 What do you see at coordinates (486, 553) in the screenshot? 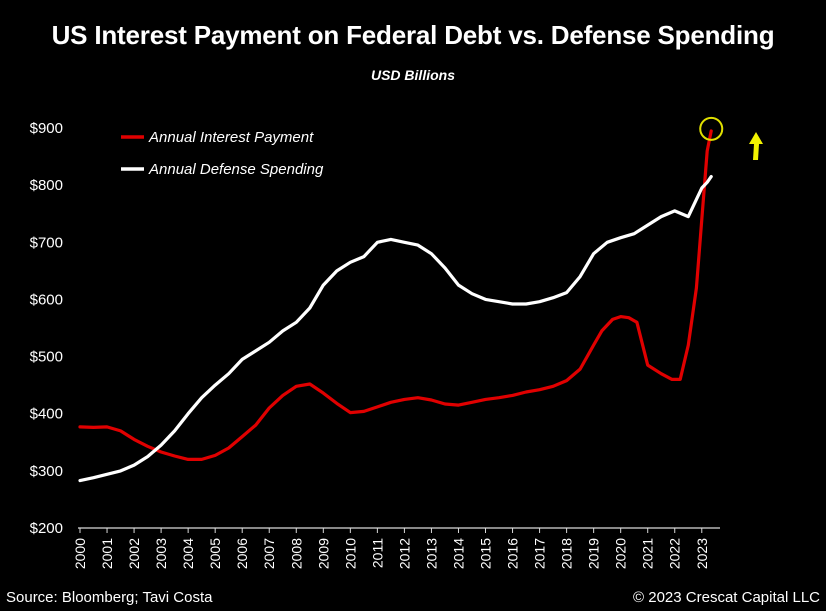
I see `x-tick-label: 2015` at bounding box center [486, 553].